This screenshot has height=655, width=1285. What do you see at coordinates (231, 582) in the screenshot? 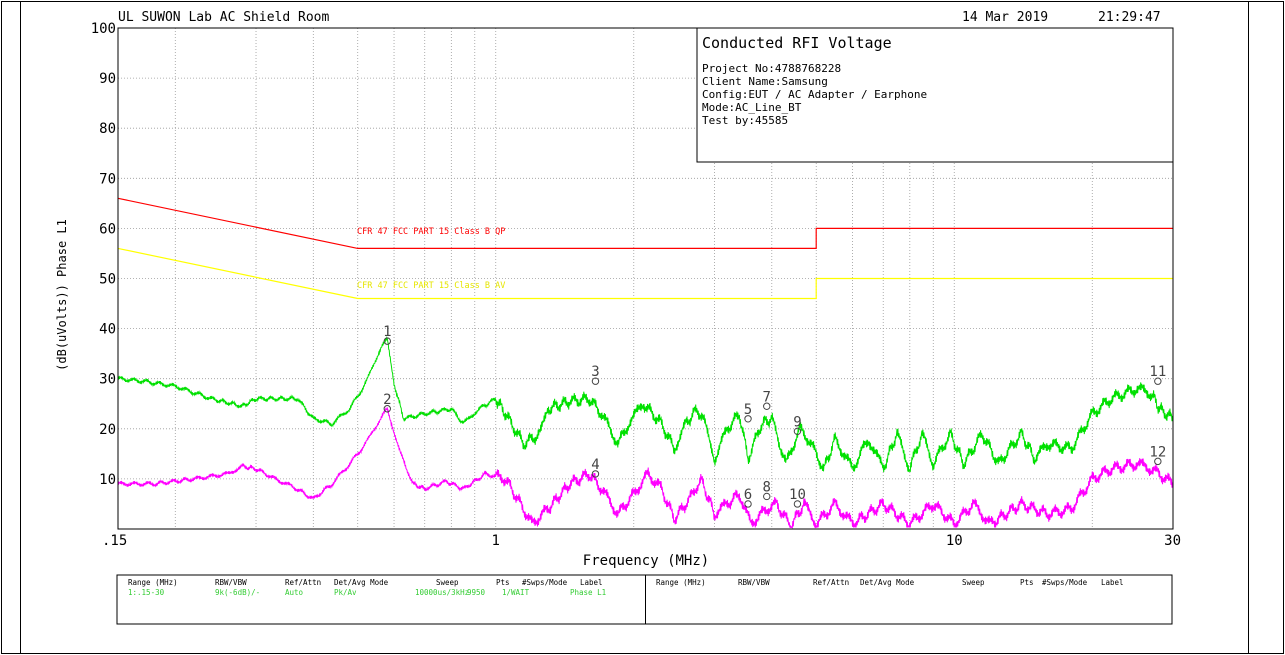
I see `hdr-rbw: RBW/VBW` at bounding box center [231, 582].